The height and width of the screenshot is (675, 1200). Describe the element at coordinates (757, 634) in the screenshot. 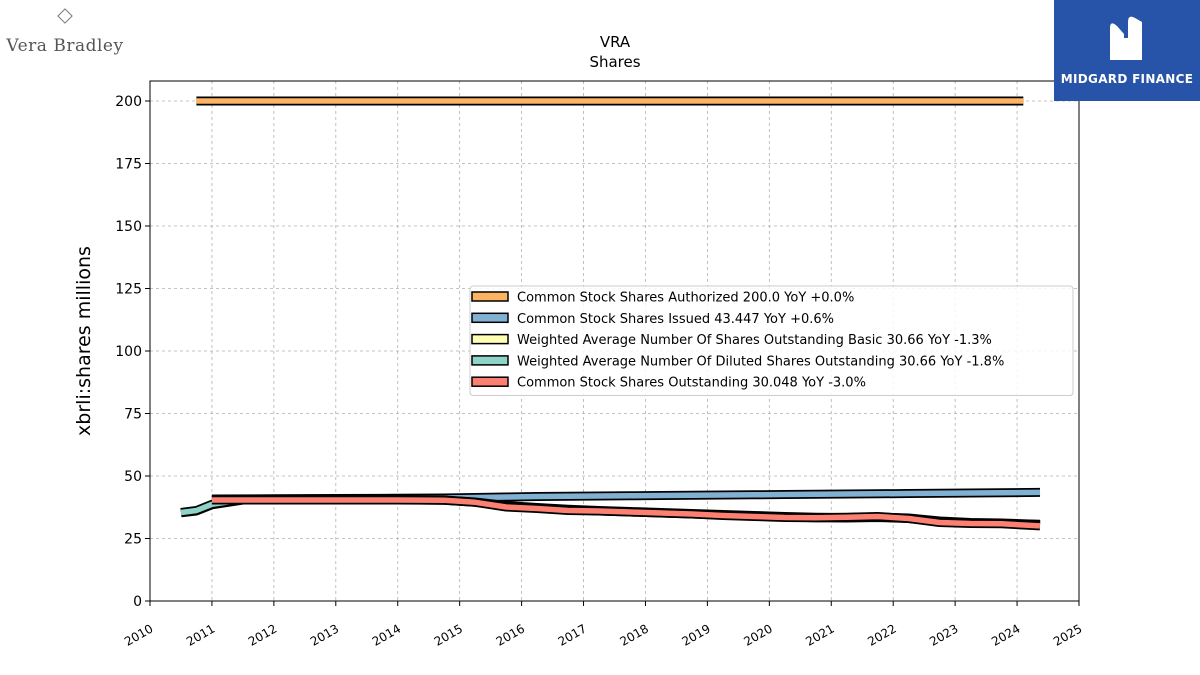

I see `x-tick-label: 2020` at that location.